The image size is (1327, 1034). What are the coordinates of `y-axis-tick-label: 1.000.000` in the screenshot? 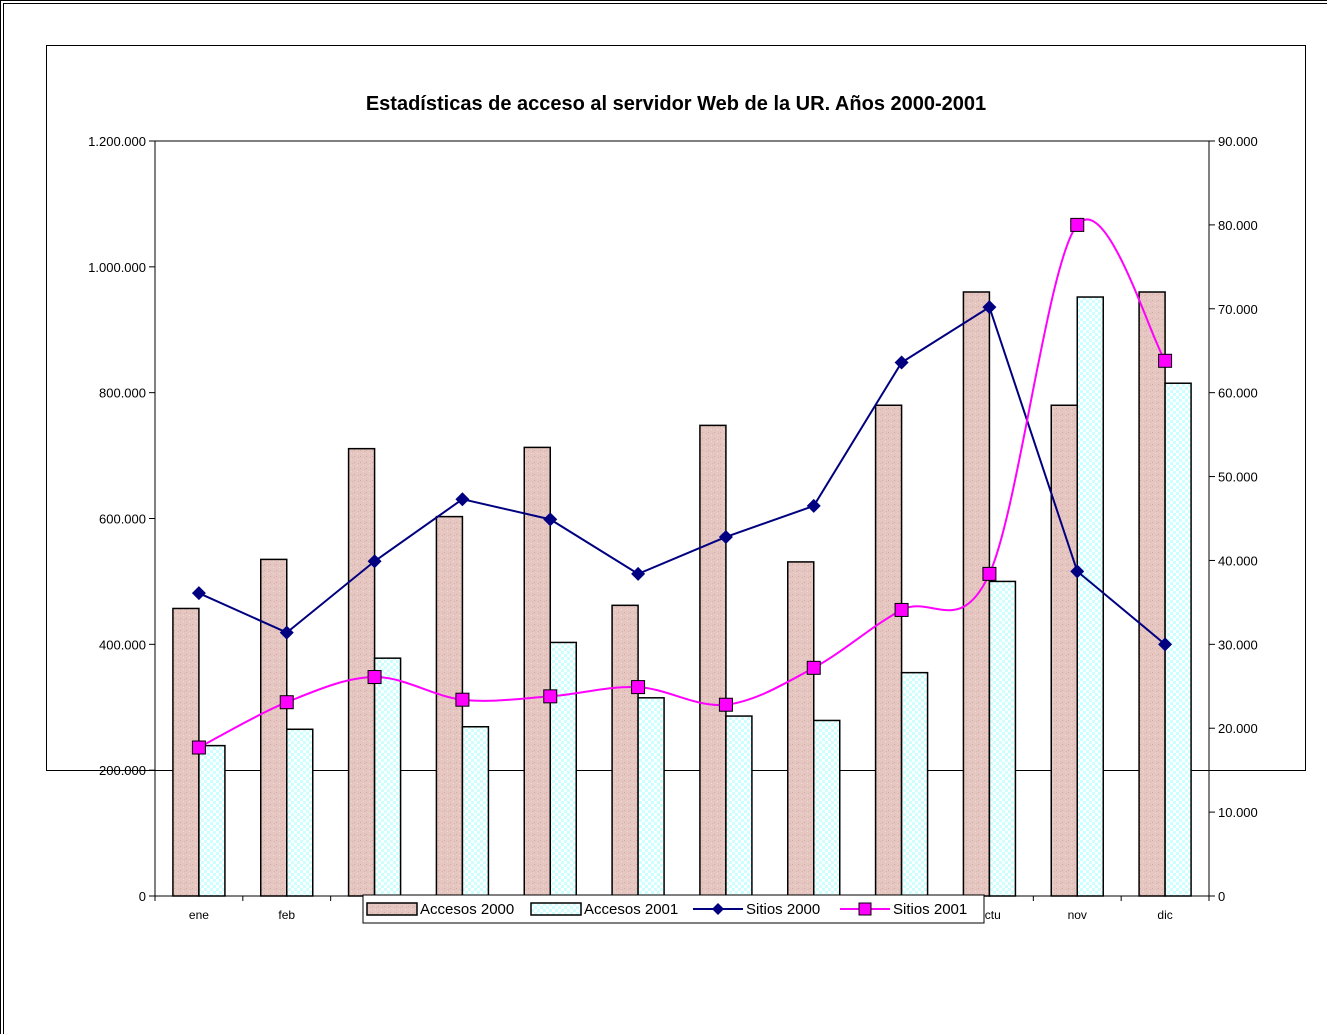 It's located at (117, 267).